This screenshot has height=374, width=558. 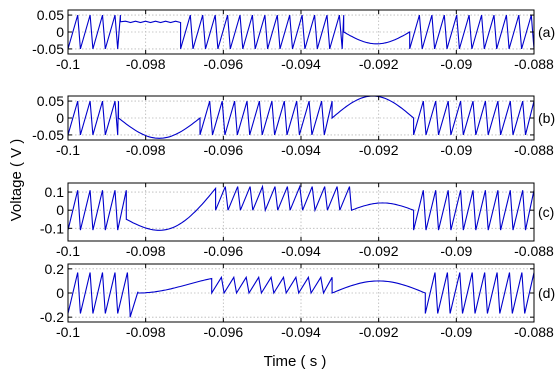 What do you see at coordinates (546, 293) in the screenshot?
I see `panel-label: (d)` at bounding box center [546, 293].